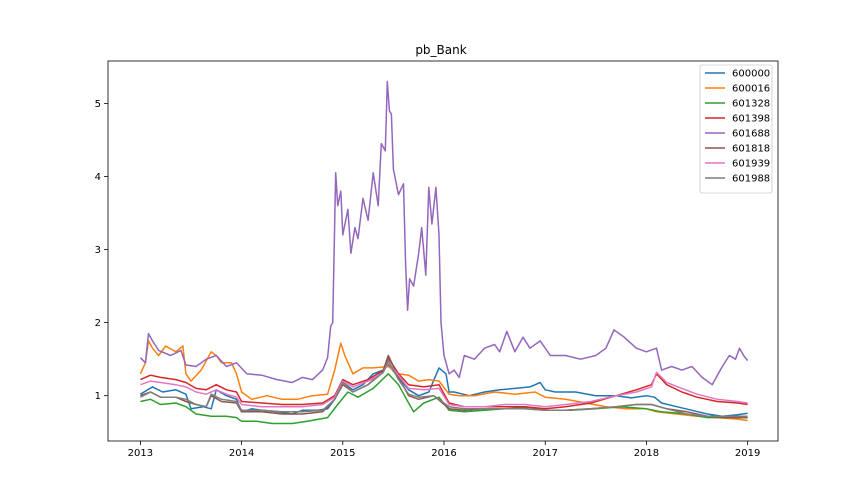 Image resolution: width=864 pixels, height=504 pixels. I want to click on y-tick-label: 5, so click(98, 104).